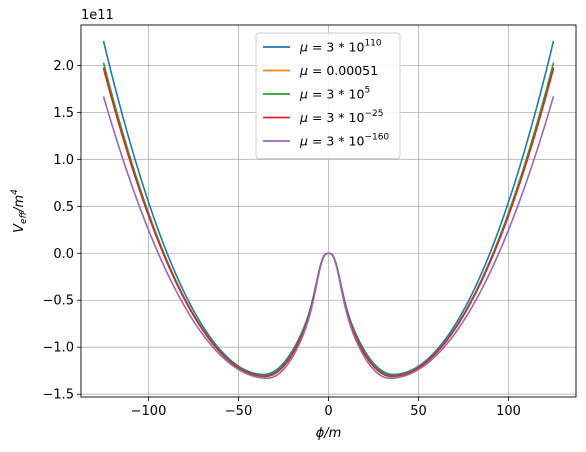 The height and width of the screenshot is (452, 586). What do you see at coordinates (328, 411) in the screenshot?
I see `x-tick-label: 0` at bounding box center [328, 411].